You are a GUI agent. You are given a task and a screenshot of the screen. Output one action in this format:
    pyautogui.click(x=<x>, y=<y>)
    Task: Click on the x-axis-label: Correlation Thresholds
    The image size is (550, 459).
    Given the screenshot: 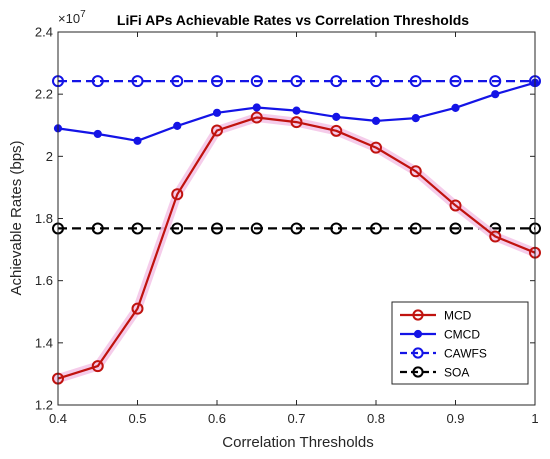 What is the action you would take?
    pyautogui.click(x=297, y=442)
    